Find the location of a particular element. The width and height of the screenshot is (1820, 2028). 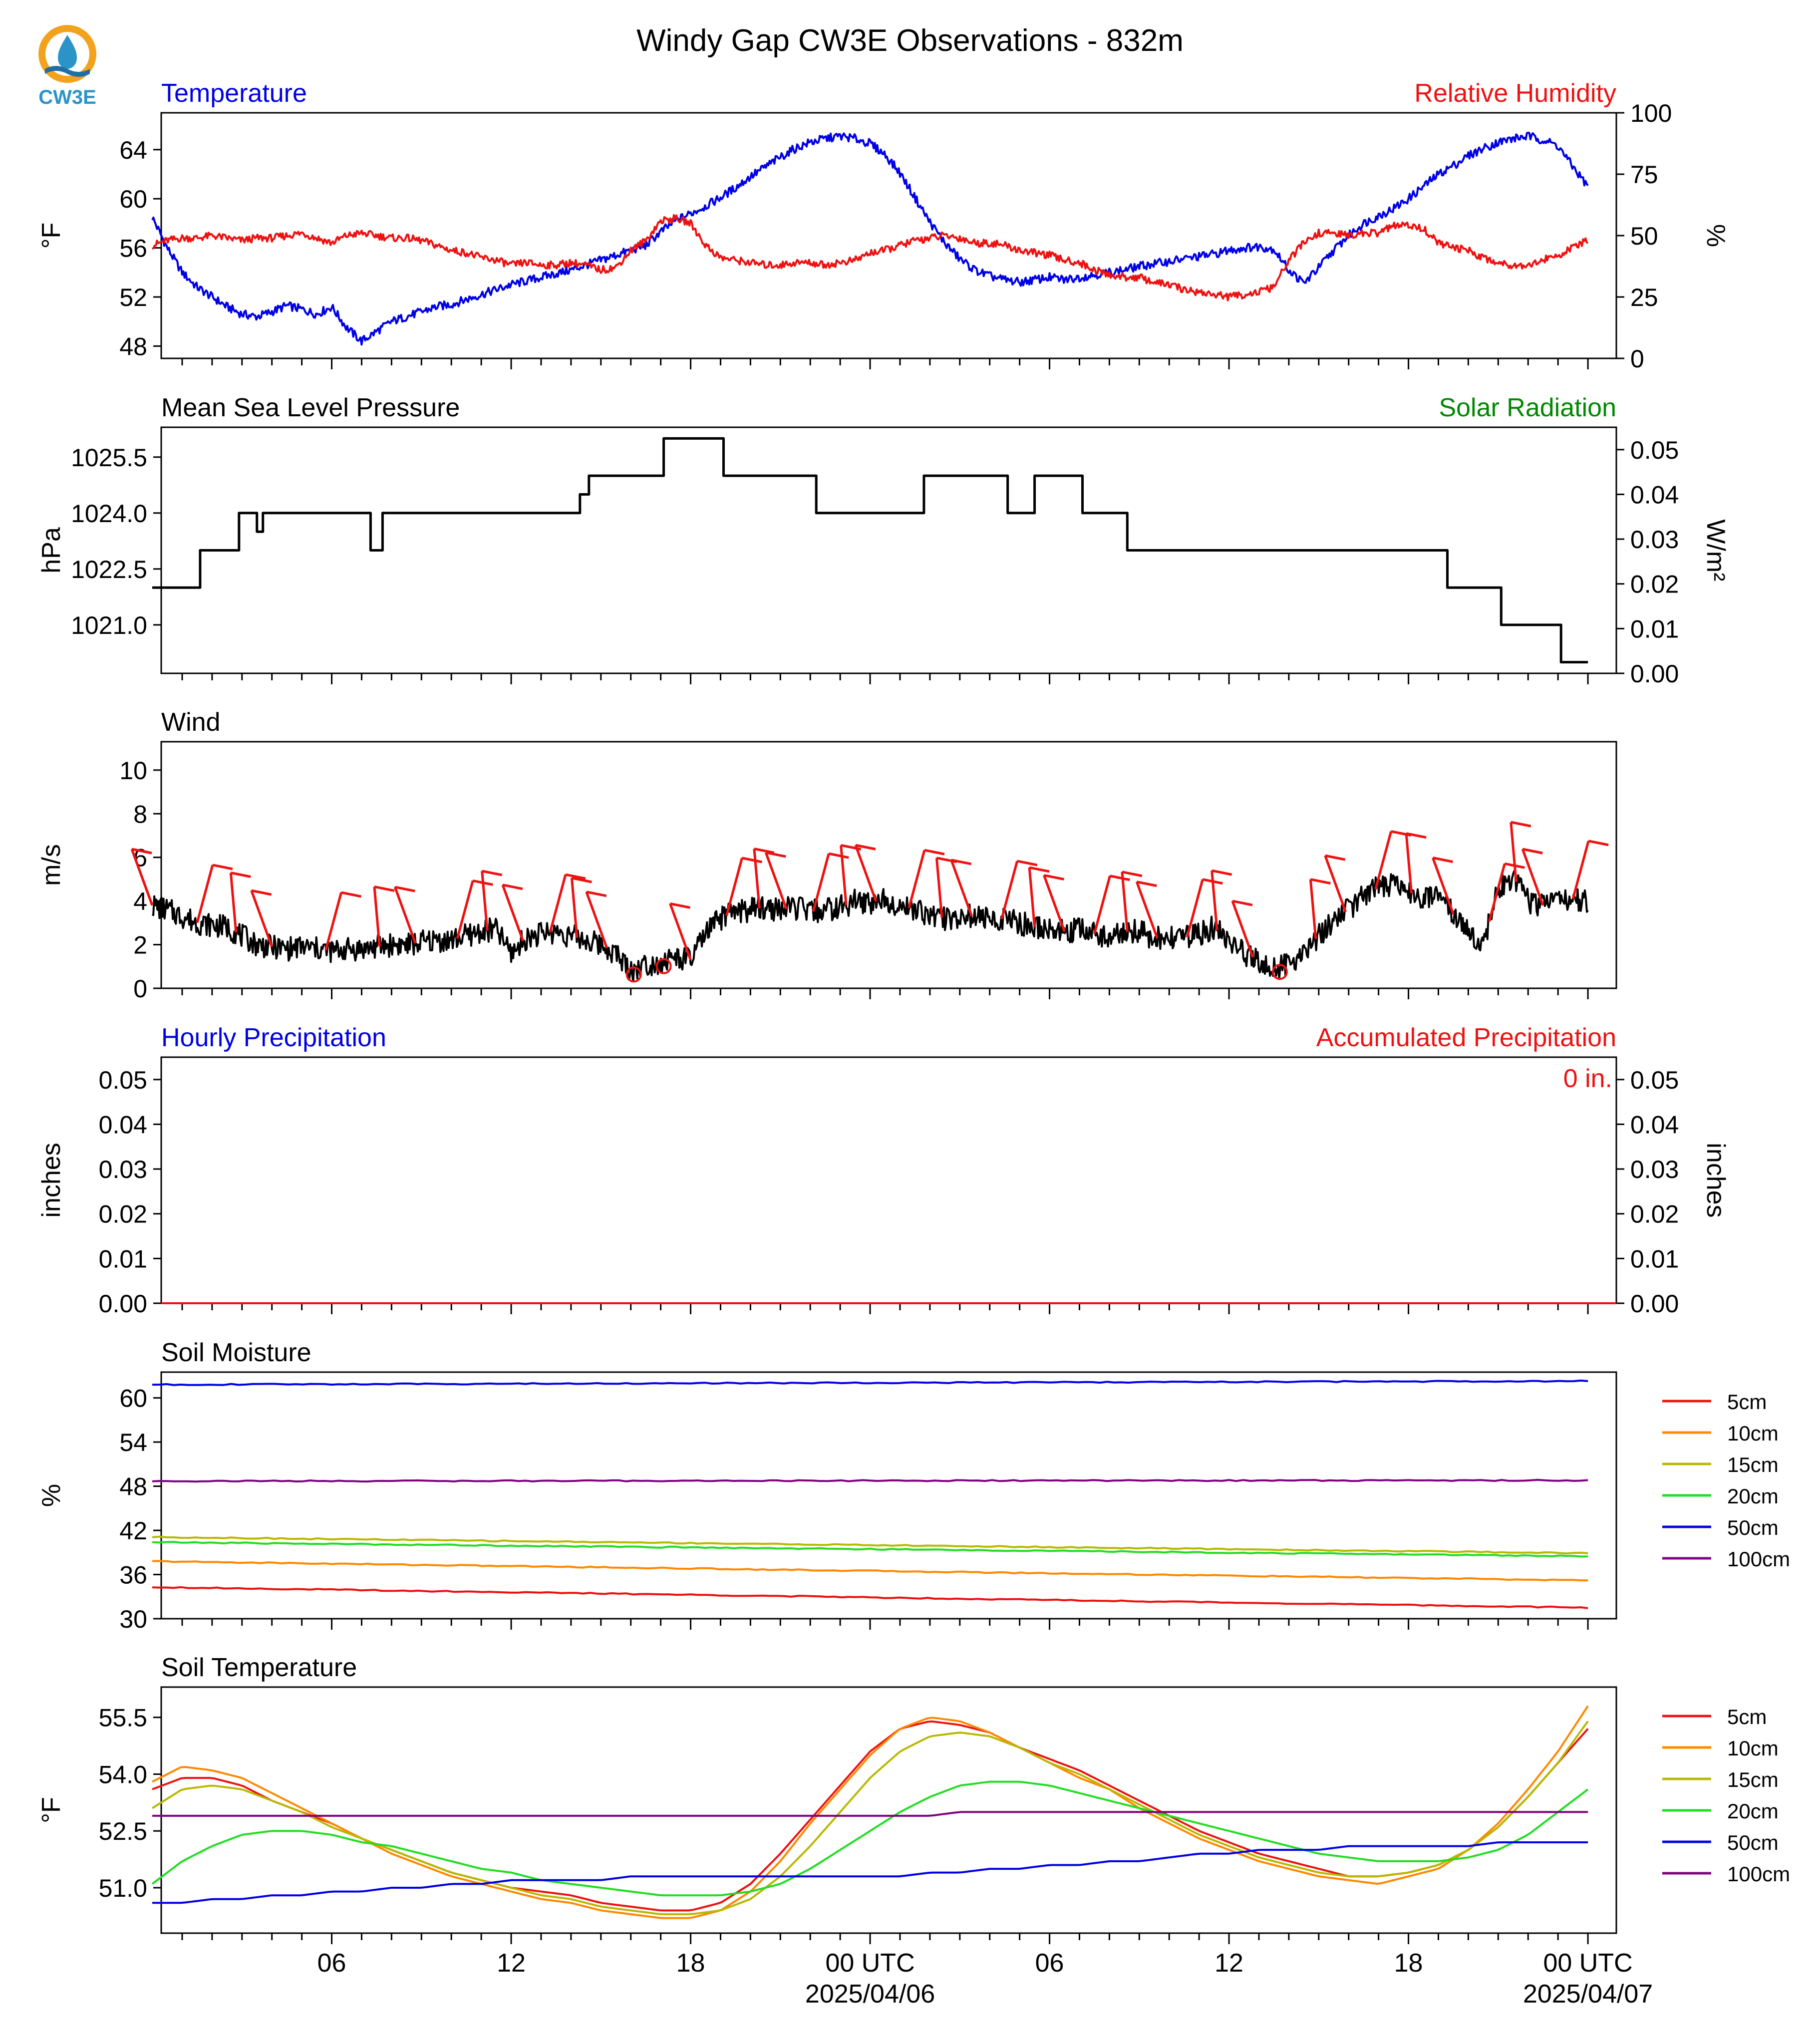

y-tick-label-2-right: 0.00 is located at coordinates (1654, 674).